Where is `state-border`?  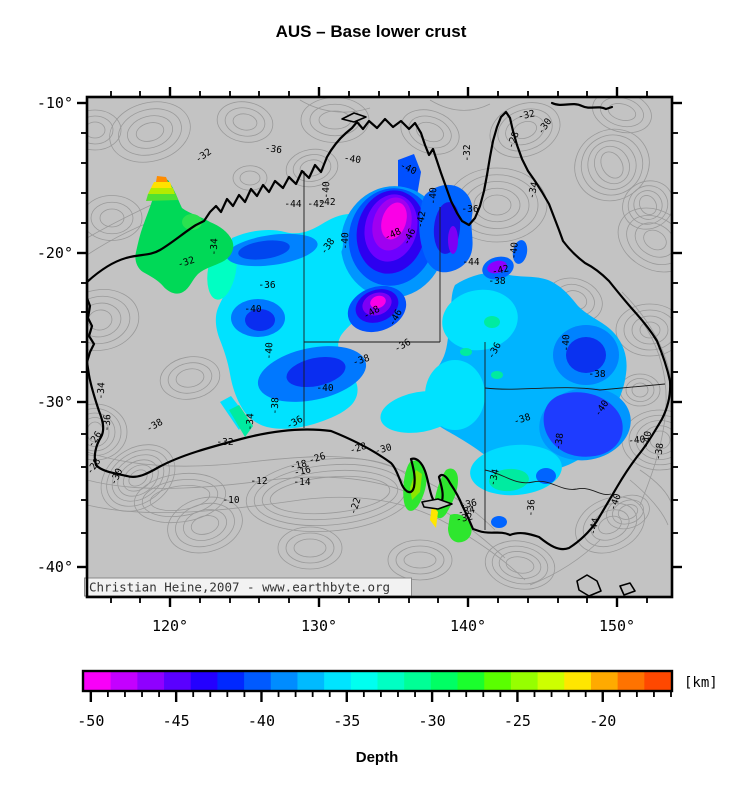 state-border is located at coordinates (575, 387).